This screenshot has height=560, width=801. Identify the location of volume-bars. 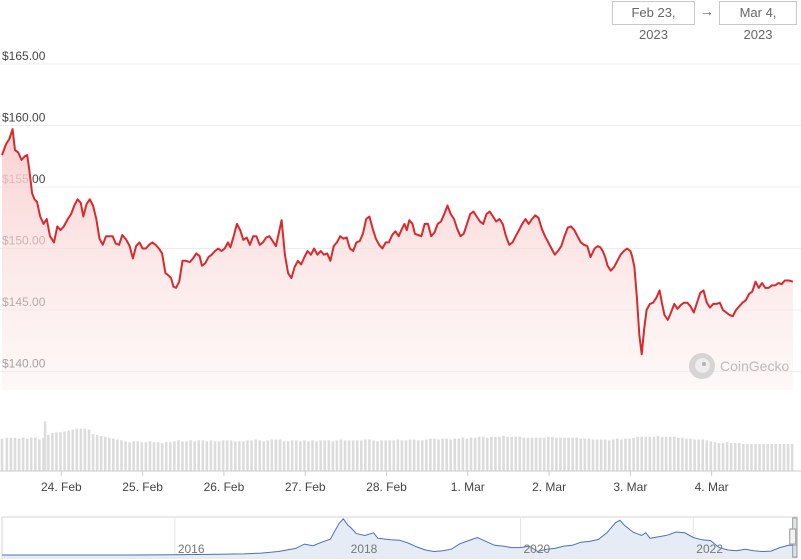
(400, 446).